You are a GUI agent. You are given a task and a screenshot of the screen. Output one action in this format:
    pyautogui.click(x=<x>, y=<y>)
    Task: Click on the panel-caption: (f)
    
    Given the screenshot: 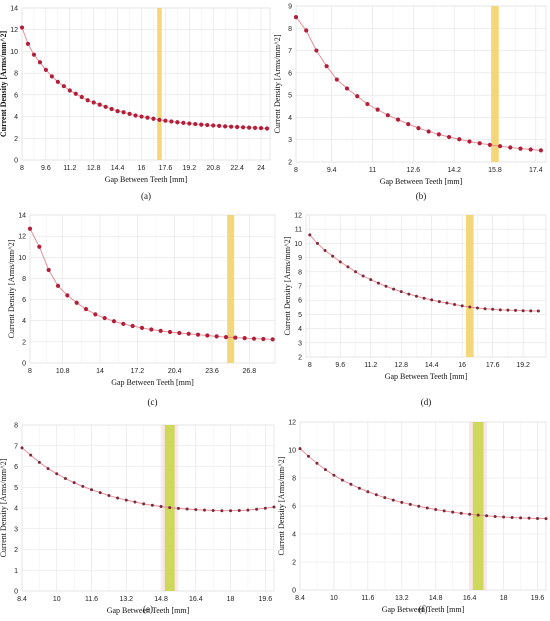 What is the action you would take?
    pyautogui.click(x=423, y=609)
    